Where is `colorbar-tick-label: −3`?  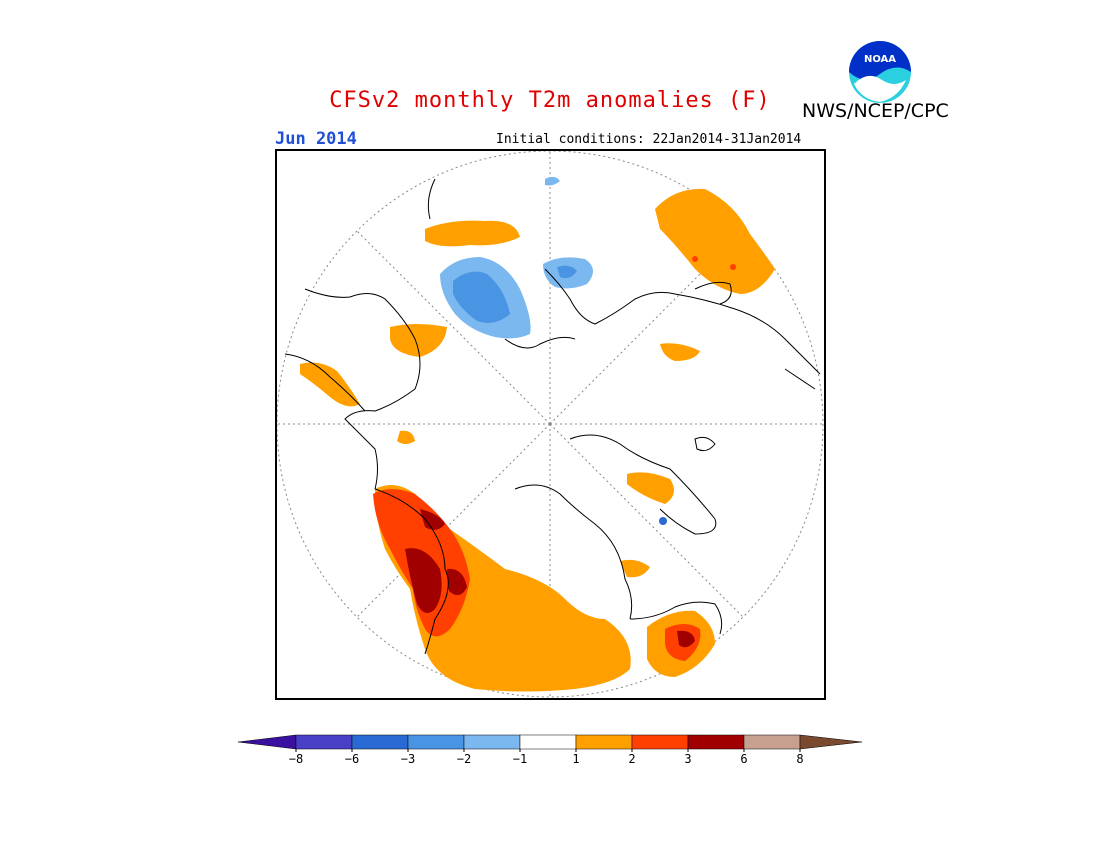 colorbar-tick-label: −3 is located at coordinates (408, 759).